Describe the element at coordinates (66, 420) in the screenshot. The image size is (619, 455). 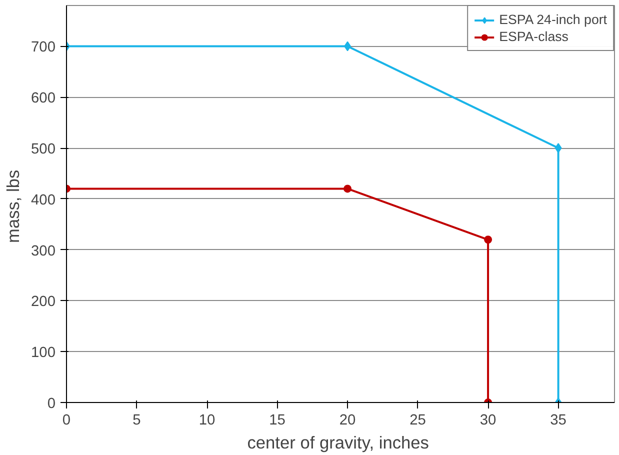
I see `x-tick-label: 0` at that location.